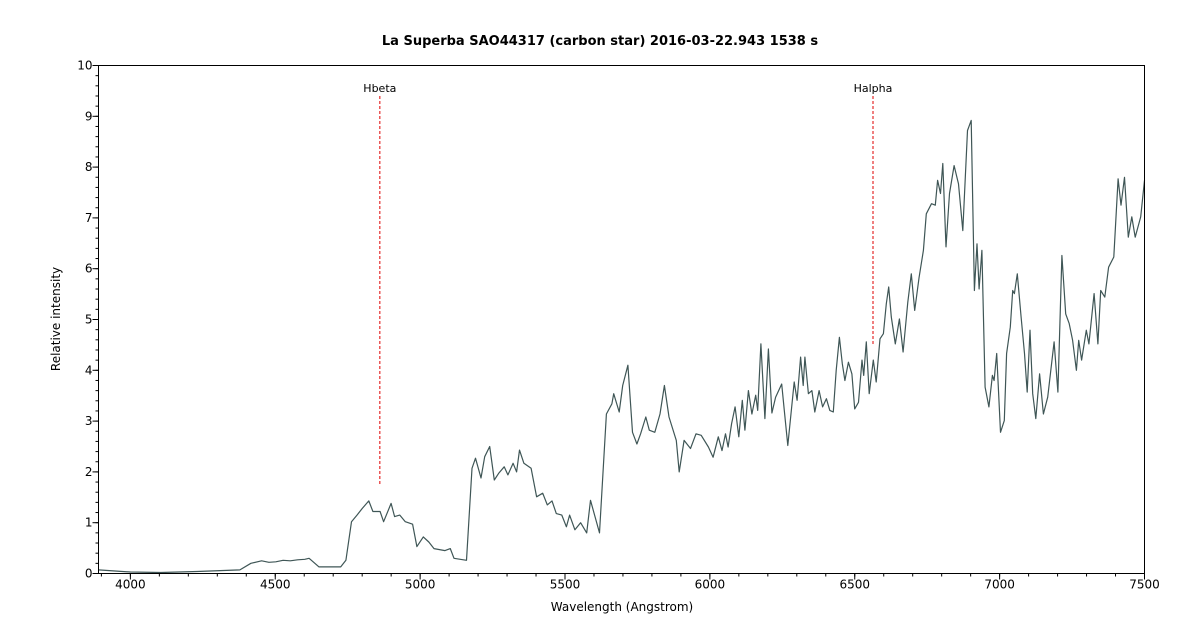  I want to click on y-tick-label: 2, so click(89, 472).